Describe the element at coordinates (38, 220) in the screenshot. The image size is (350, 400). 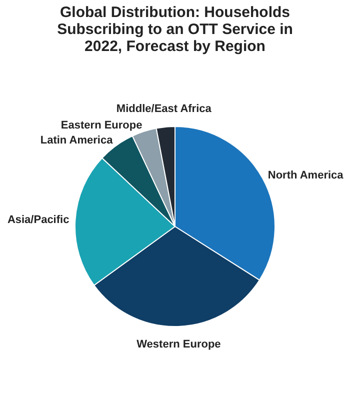
I see `slice-label: Asia/Pacific` at that location.